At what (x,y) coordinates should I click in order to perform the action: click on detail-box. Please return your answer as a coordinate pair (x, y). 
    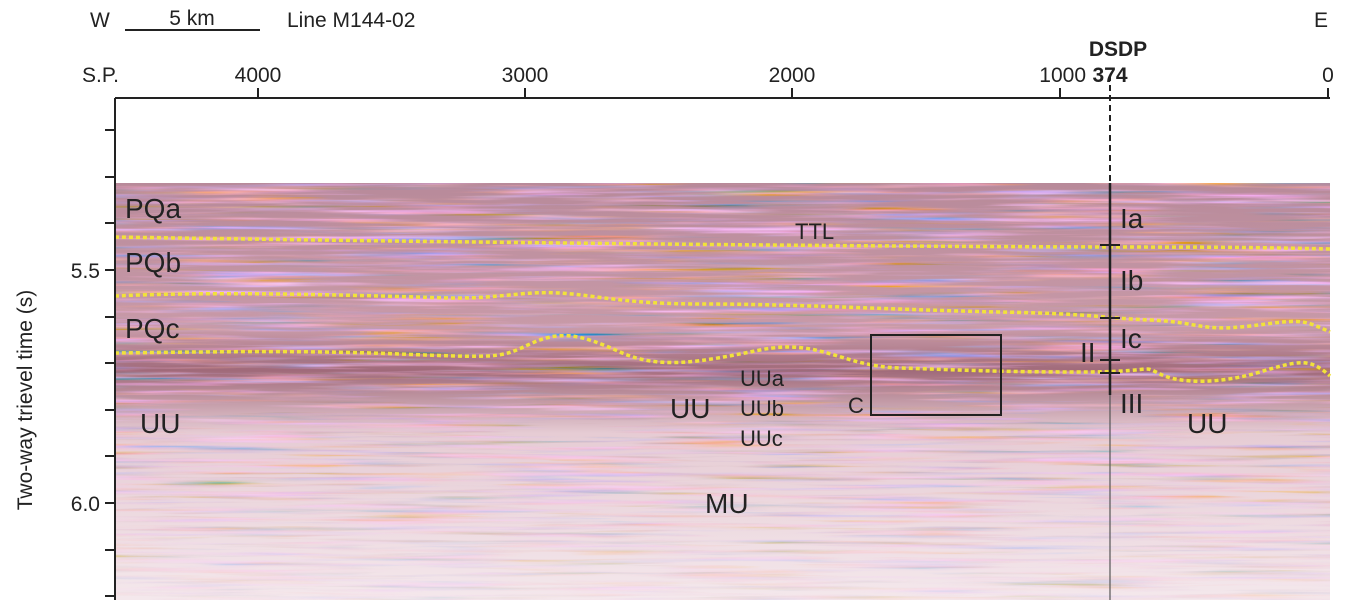
    Looking at the image, I should click on (936, 375).